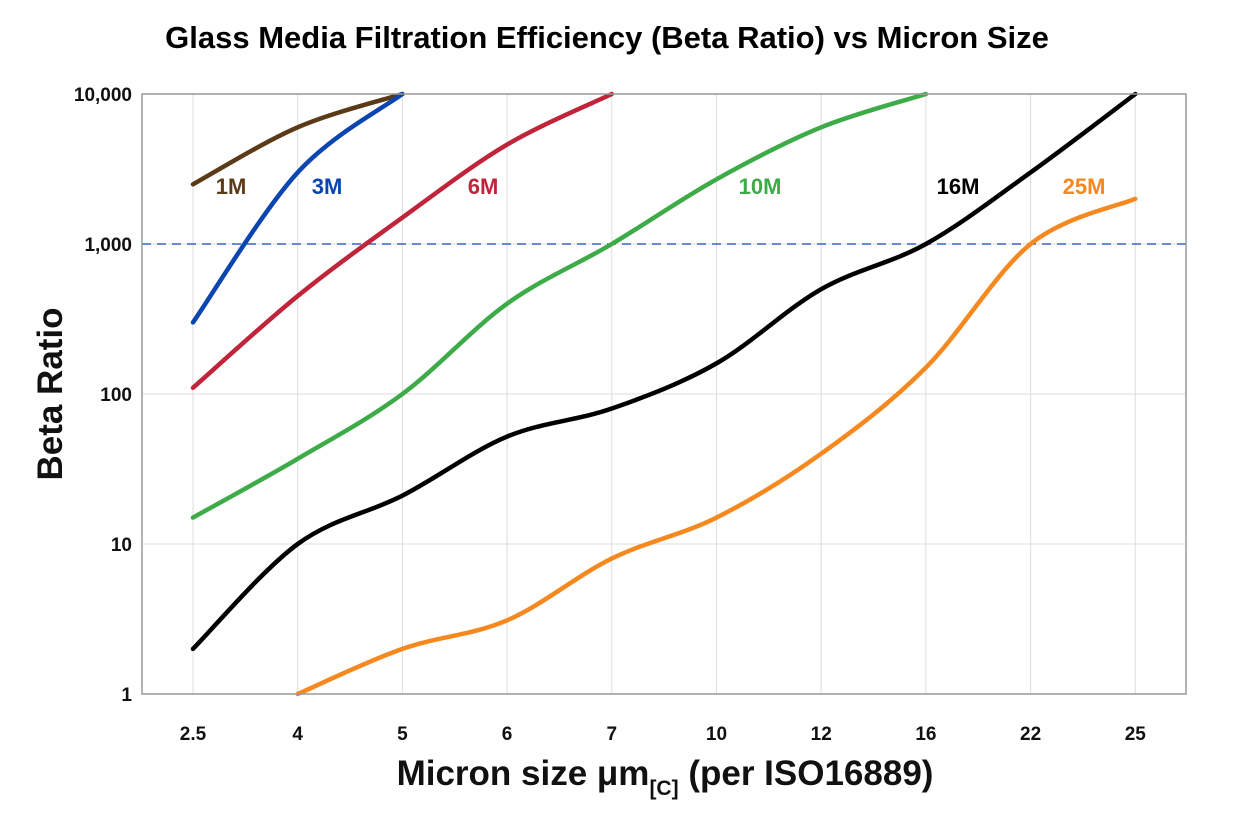  What do you see at coordinates (806, 773) in the screenshot?
I see `x-axis-label-tail: (per ISO16889)` at bounding box center [806, 773].